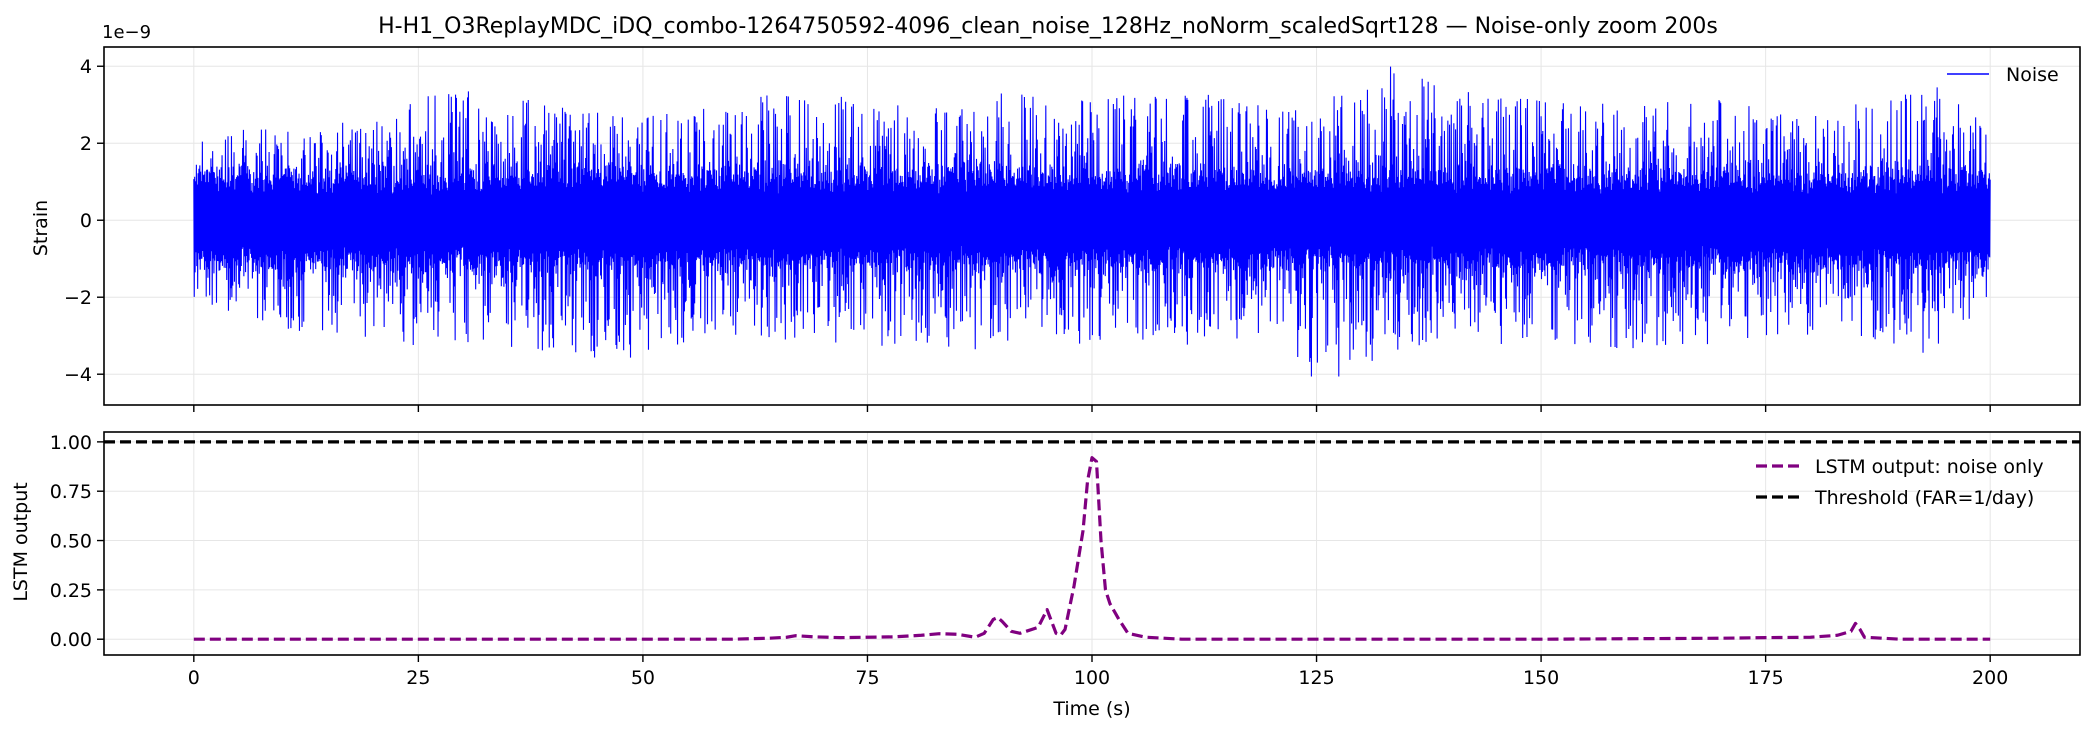  Describe the element at coordinates (2032, 75) in the screenshot. I see `legend-label-noise: Noise` at that location.